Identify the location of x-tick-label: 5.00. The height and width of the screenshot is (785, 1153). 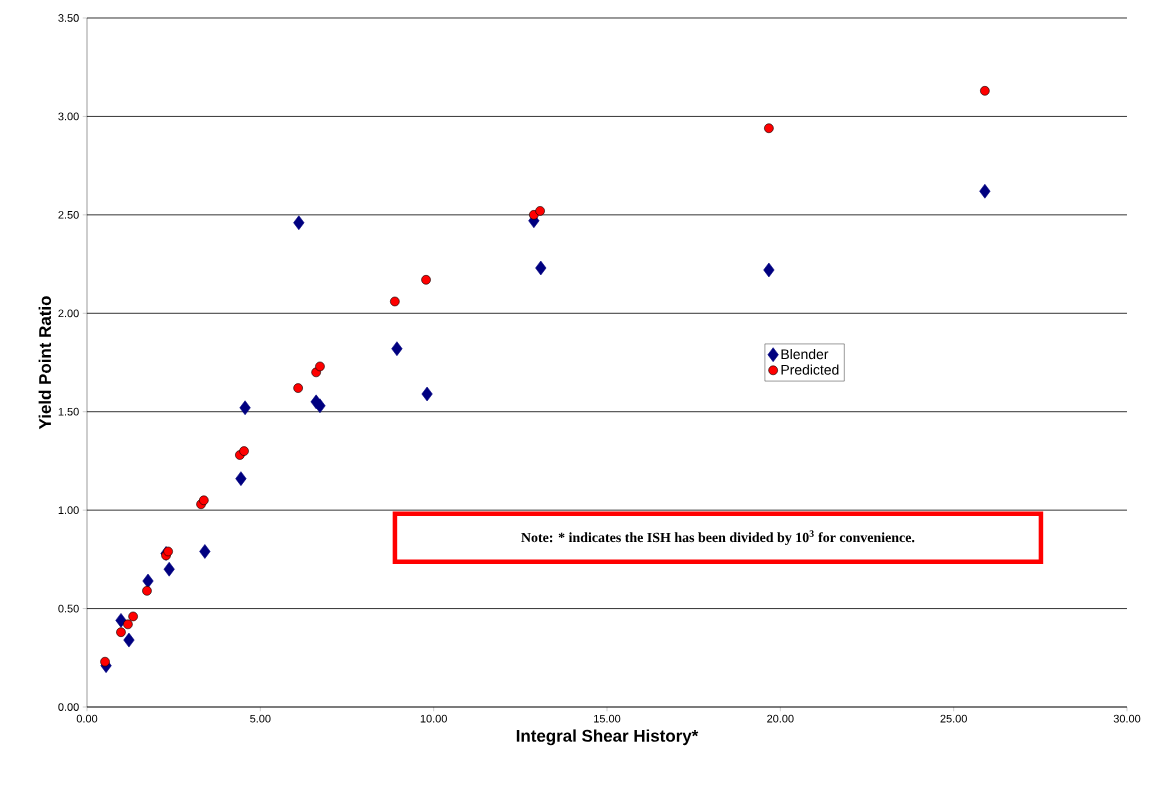
(260, 718).